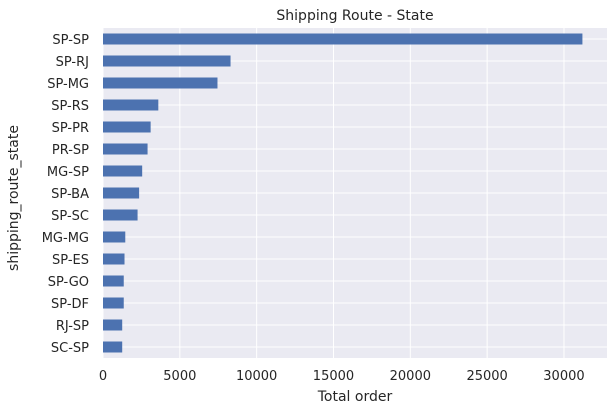 This screenshot has height=411, width=613. I want to click on x-tick-label: 30000, so click(563, 376).